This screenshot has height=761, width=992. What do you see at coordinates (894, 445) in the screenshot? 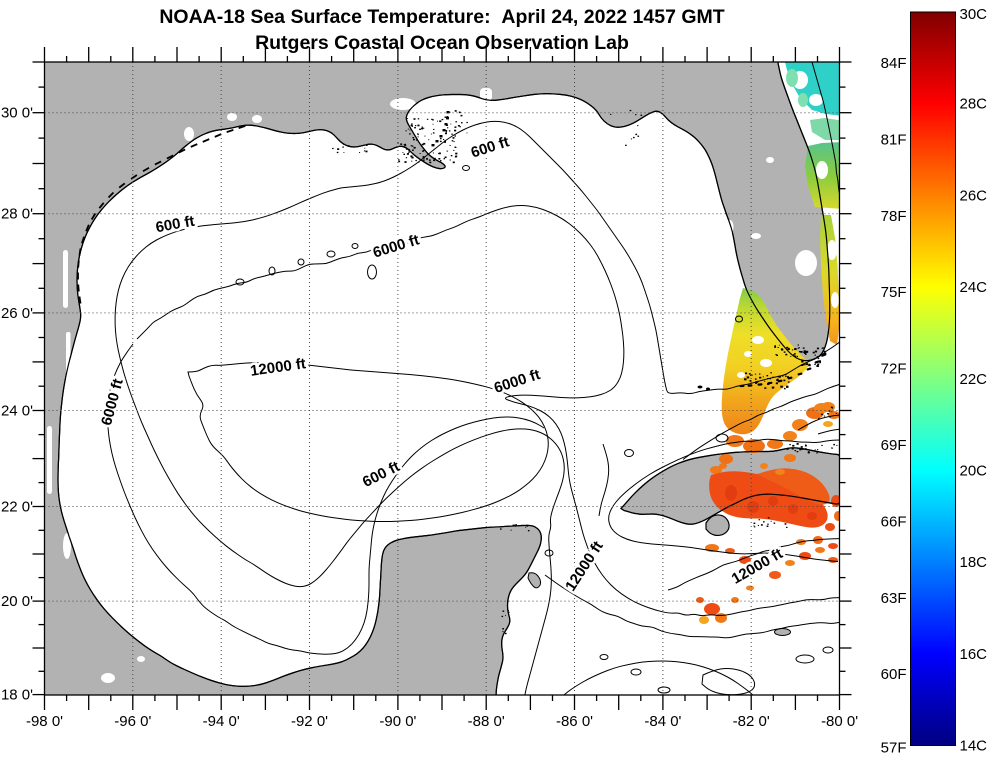
I see `svg-text: 69F` at bounding box center [894, 445].